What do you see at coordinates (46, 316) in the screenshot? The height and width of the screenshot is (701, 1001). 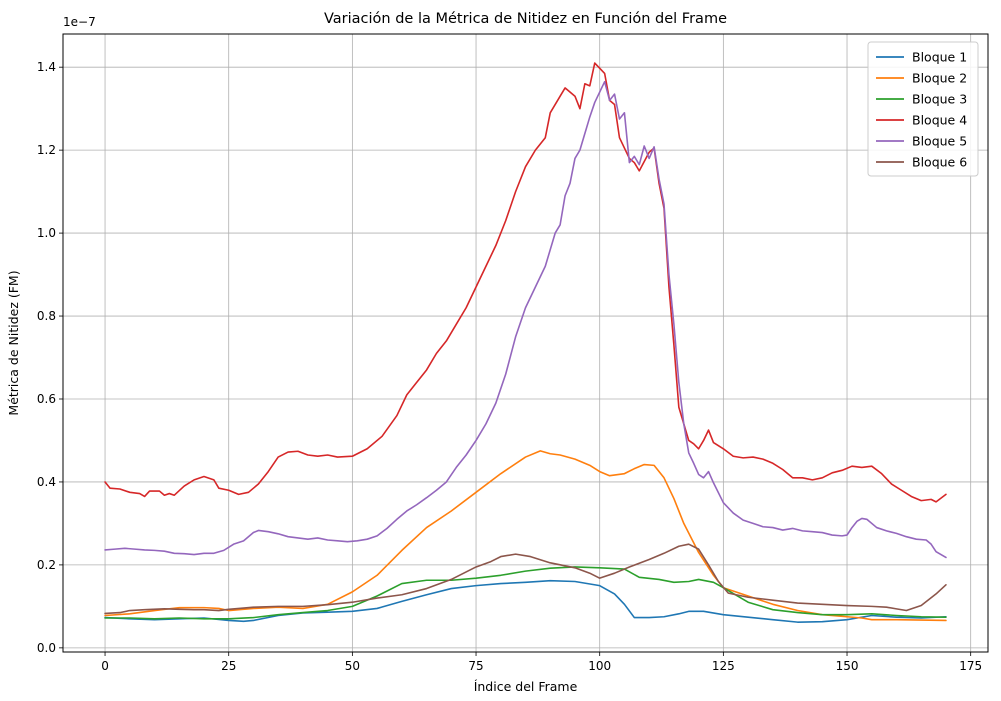 I see `y-tick-label: 0.8` at bounding box center [46, 316].